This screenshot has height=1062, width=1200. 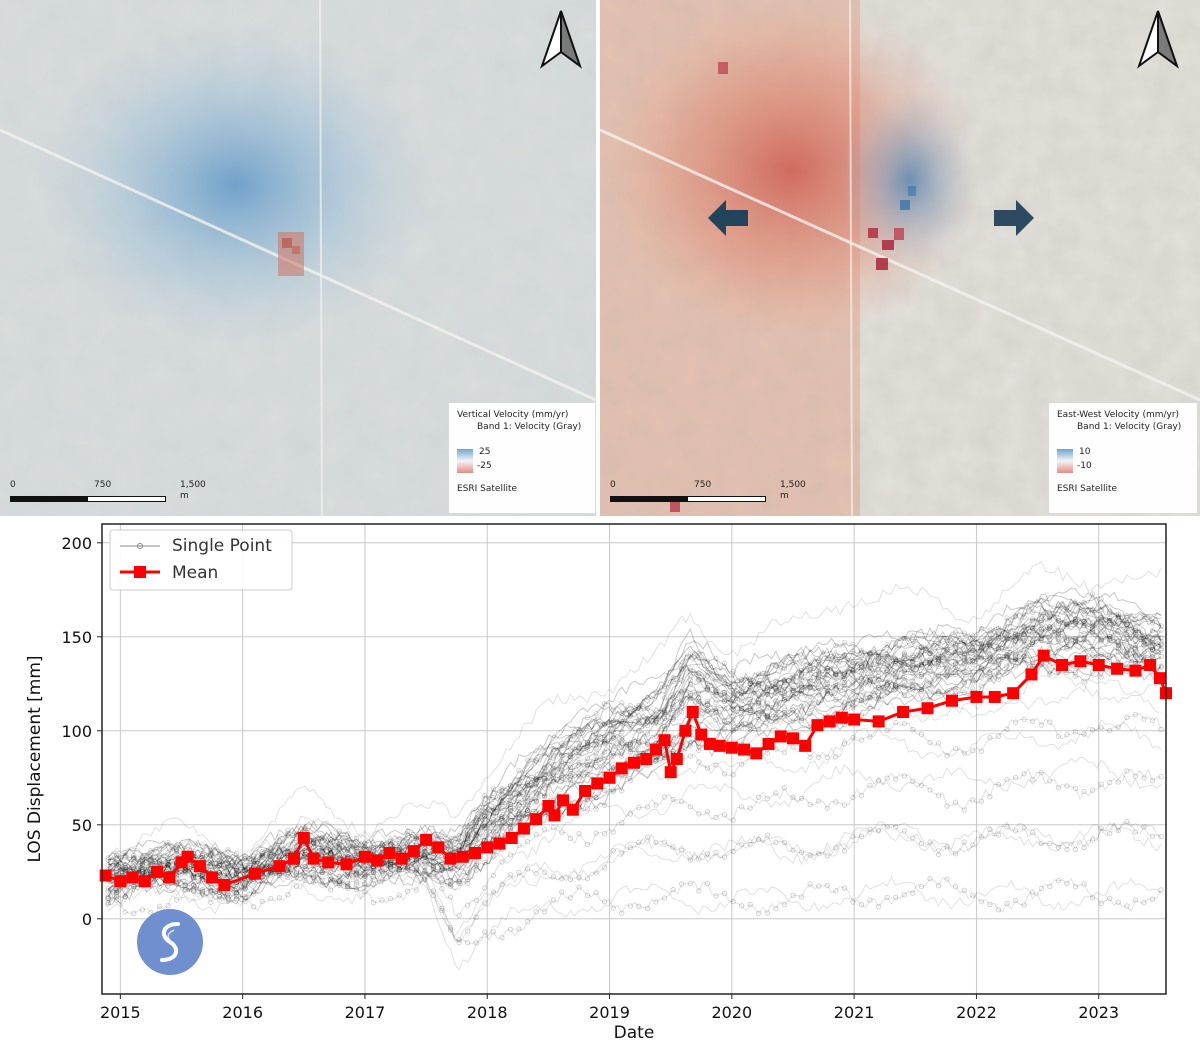 What do you see at coordinates (1158, 39) in the screenshot?
I see `north-arrow-icon` at bounding box center [1158, 39].